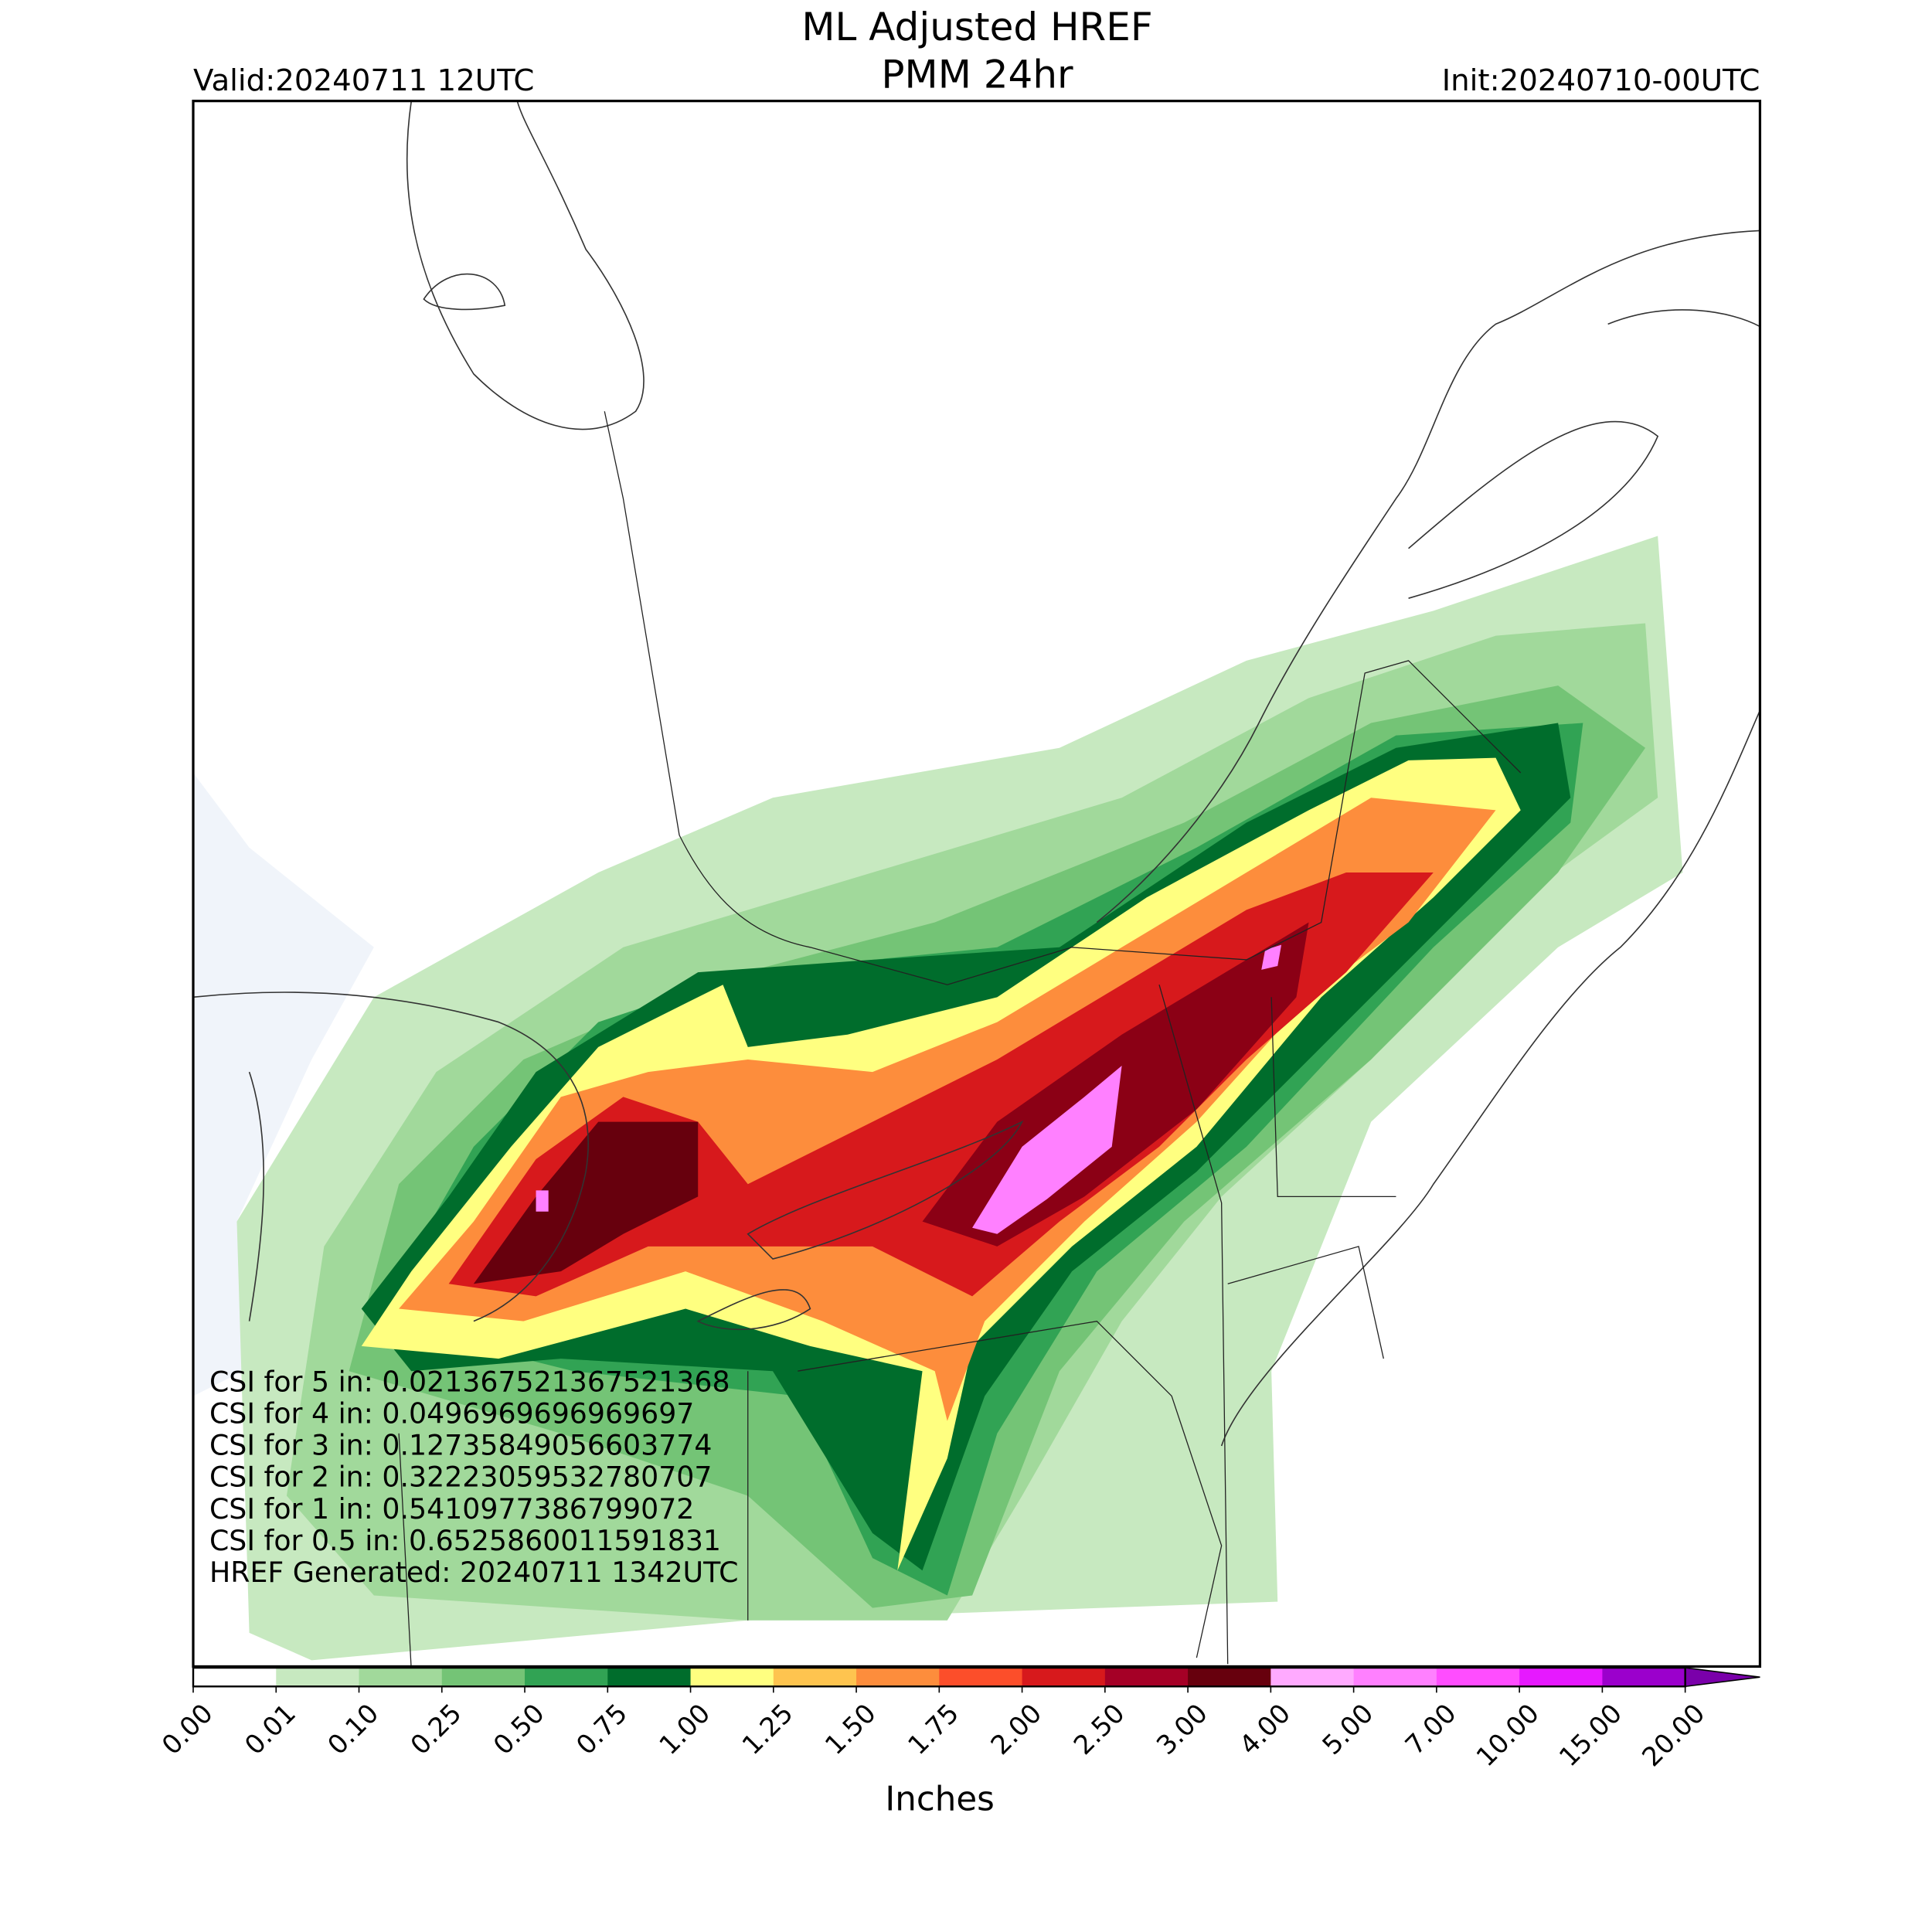 This screenshot has width=1932, height=1932. Describe the element at coordinates (1348, 1729) in the screenshot. I see `colorbar-tick-label: 5.00` at that location.